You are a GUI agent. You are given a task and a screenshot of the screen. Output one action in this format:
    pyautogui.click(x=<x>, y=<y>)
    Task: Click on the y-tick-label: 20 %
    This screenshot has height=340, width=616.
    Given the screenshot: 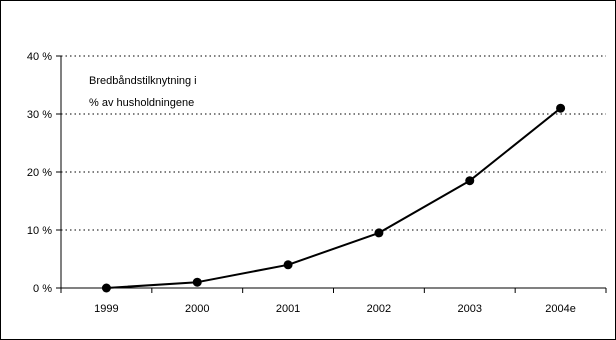 What is the action you would take?
    pyautogui.click(x=39, y=173)
    